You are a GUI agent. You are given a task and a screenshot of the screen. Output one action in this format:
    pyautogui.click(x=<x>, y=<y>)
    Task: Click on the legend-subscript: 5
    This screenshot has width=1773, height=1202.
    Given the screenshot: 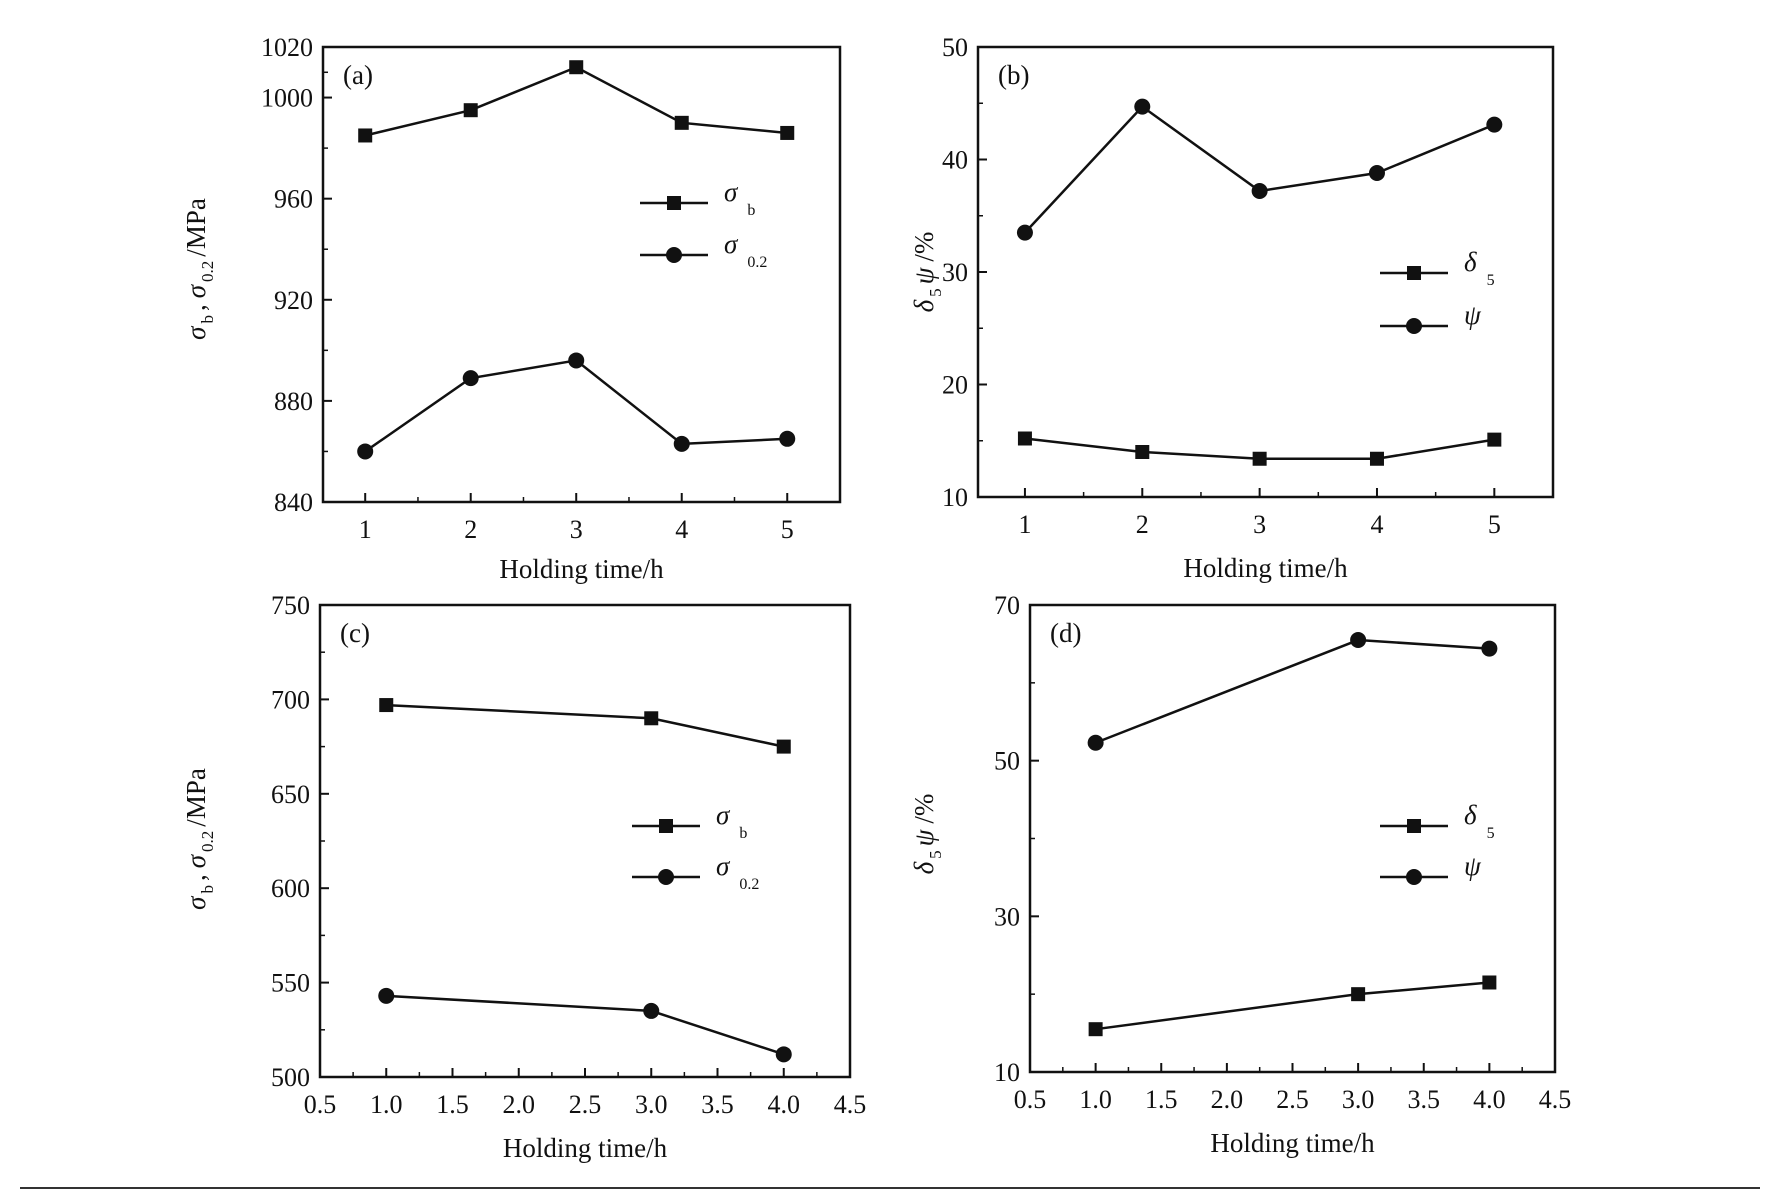 What is the action you would take?
    pyautogui.click(x=1491, y=833)
    